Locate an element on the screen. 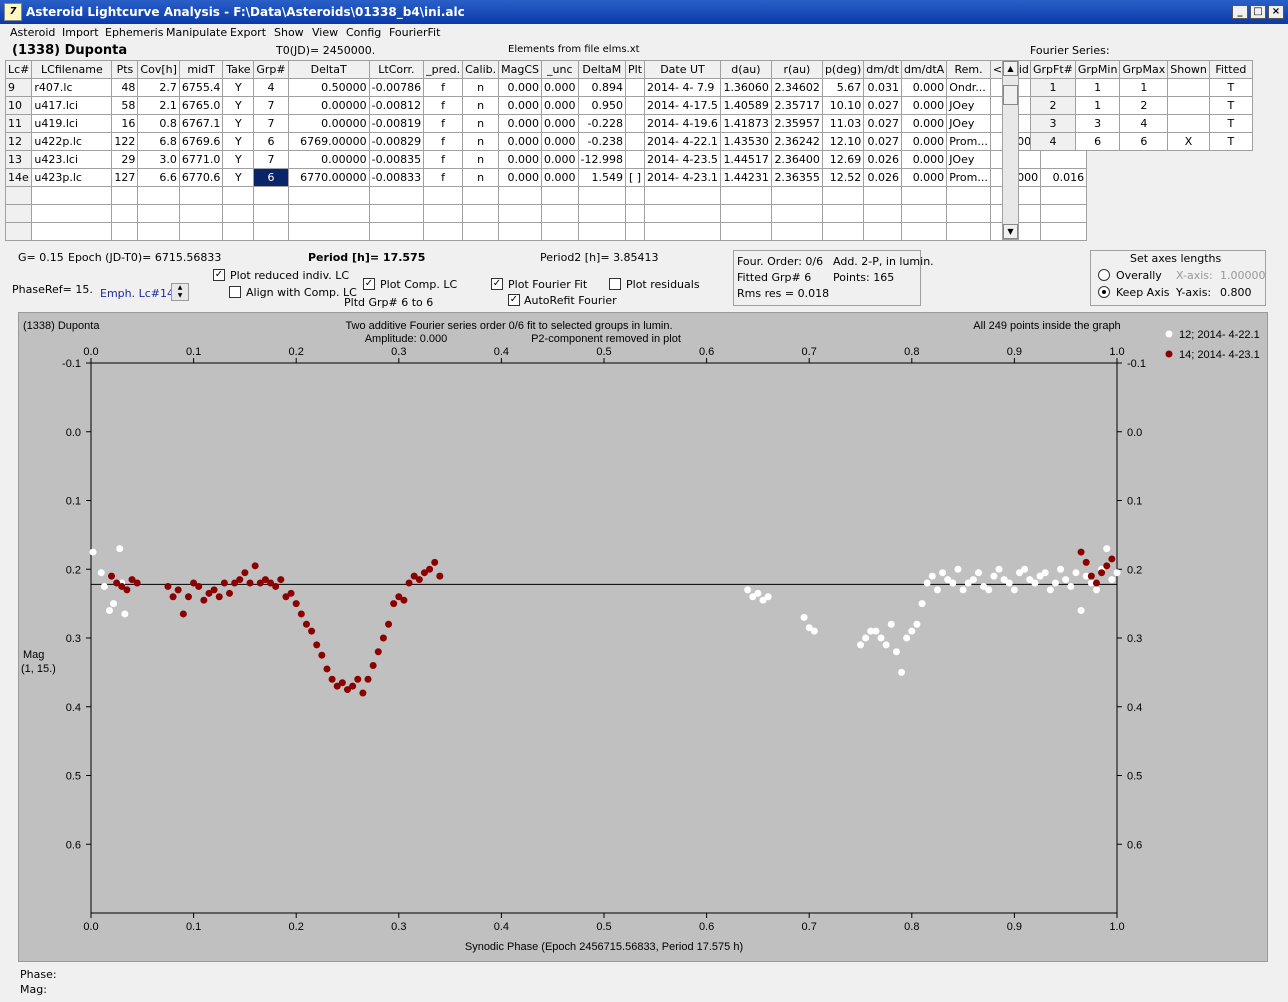  table-cell: 1.40589 is located at coordinates (745, 105).